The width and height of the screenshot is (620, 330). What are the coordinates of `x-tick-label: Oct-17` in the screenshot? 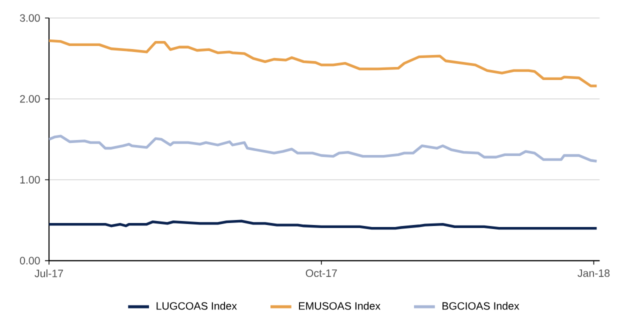 It's located at (321, 273).